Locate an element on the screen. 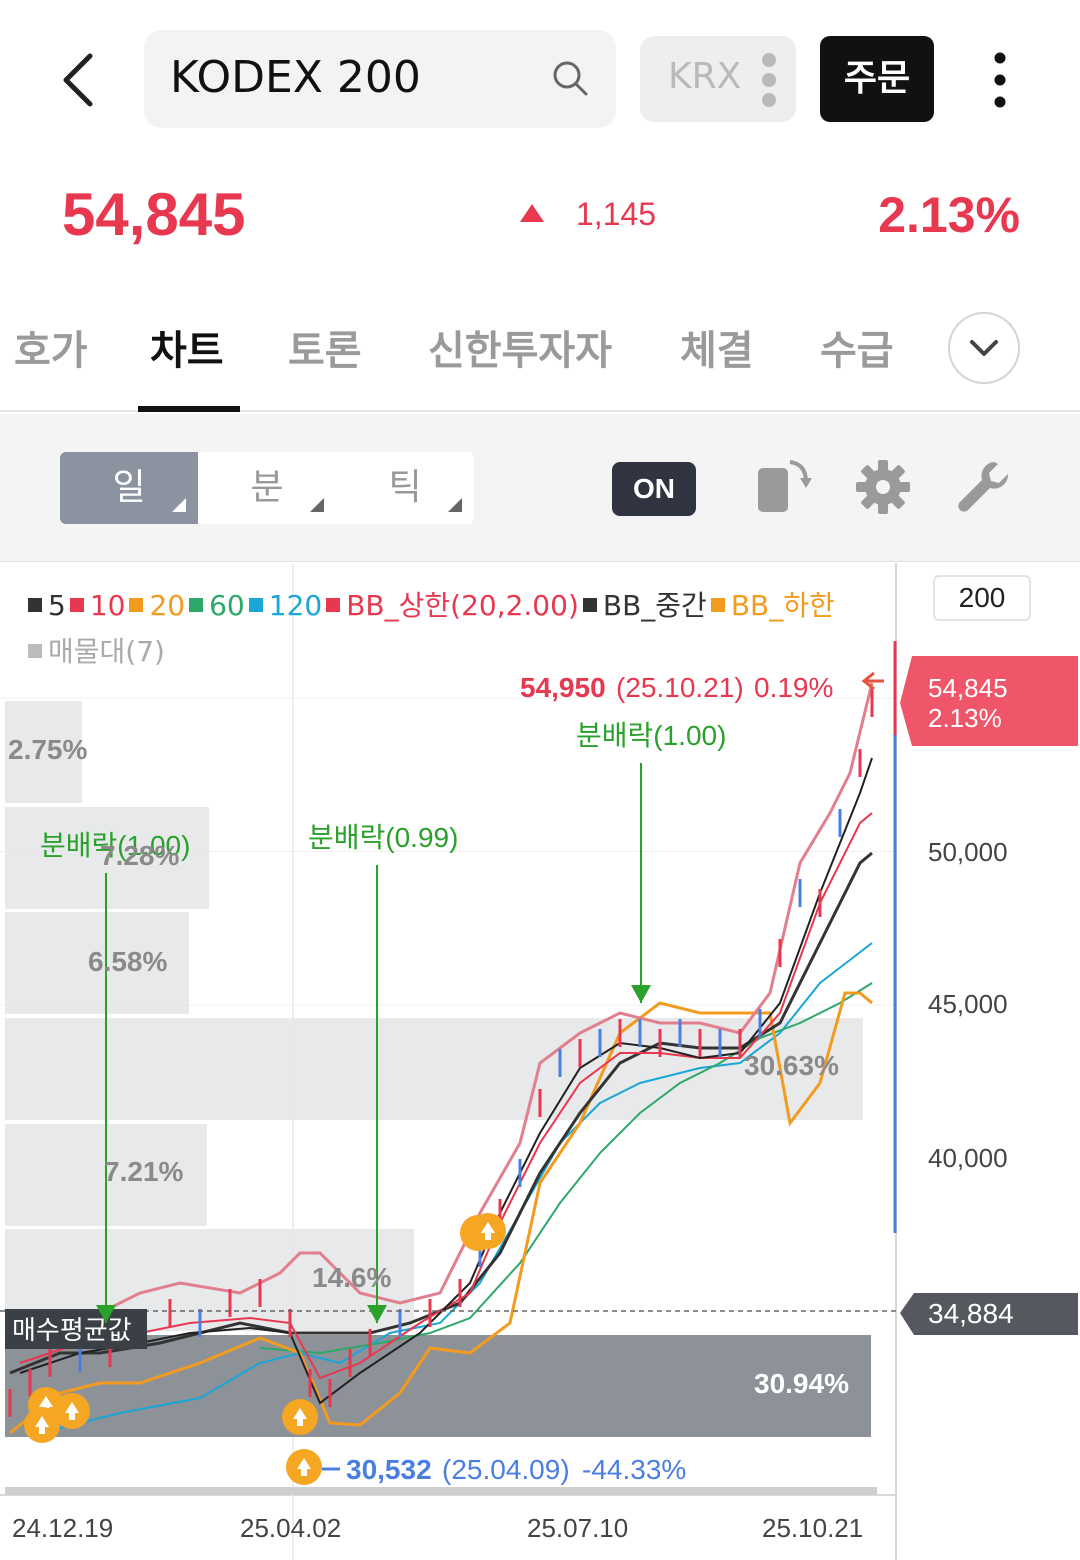  more-menu-button is located at coordinates (1000, 80).